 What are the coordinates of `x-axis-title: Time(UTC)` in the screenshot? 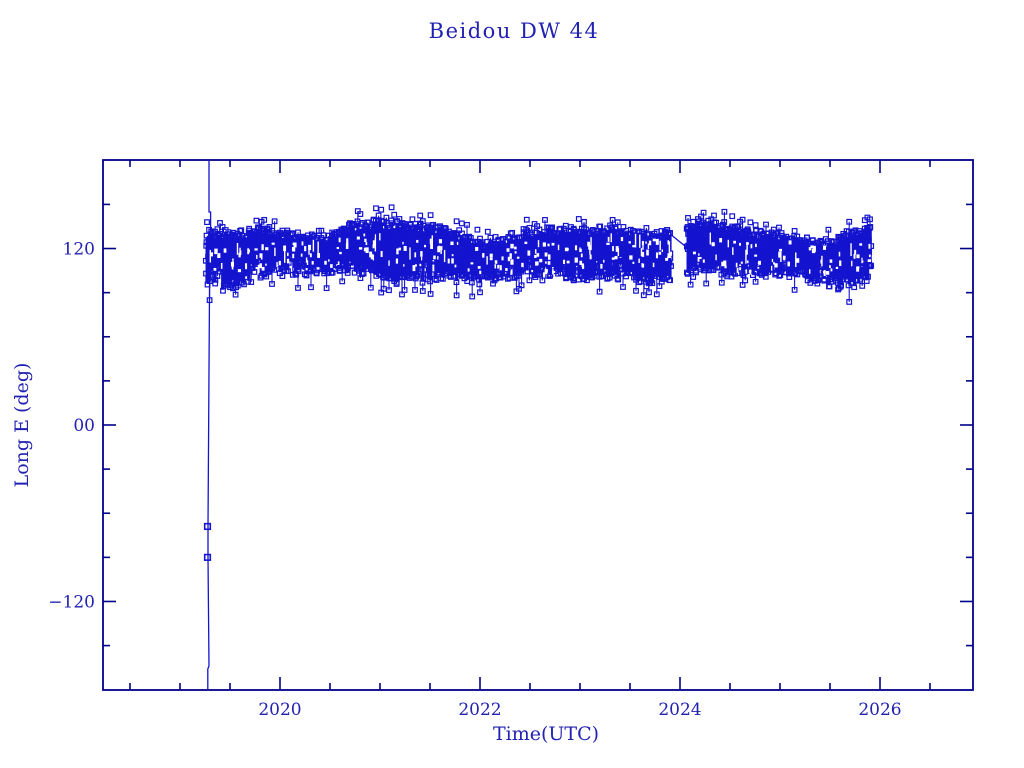 It's located at (546, 734).